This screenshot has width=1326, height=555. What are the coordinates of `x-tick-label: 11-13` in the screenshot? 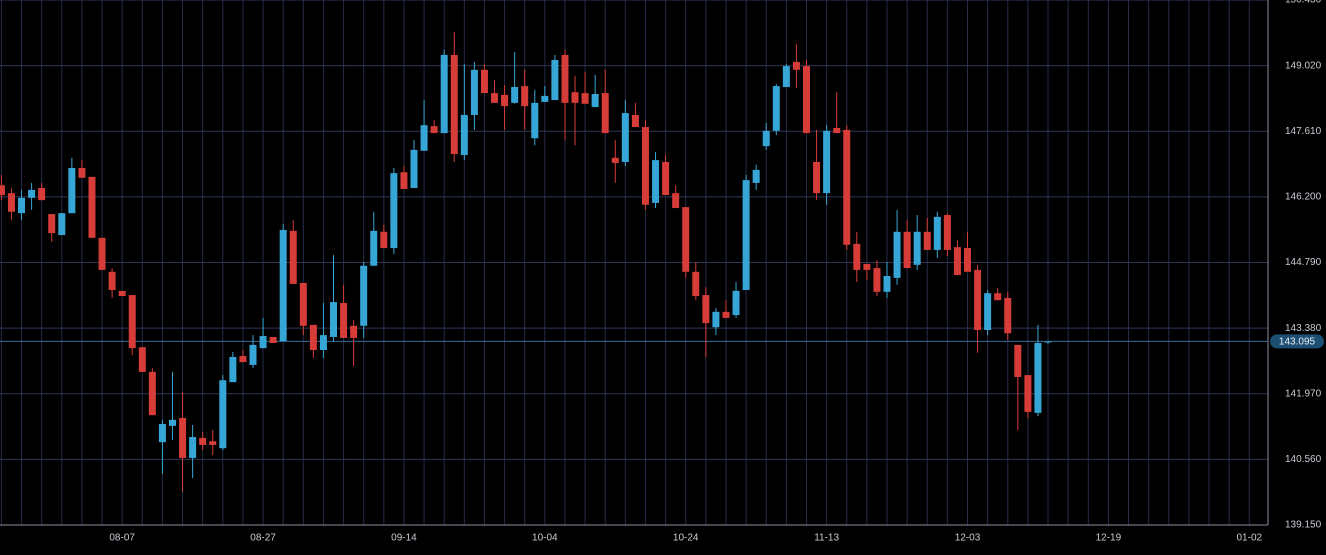 It's located at (826, 538).